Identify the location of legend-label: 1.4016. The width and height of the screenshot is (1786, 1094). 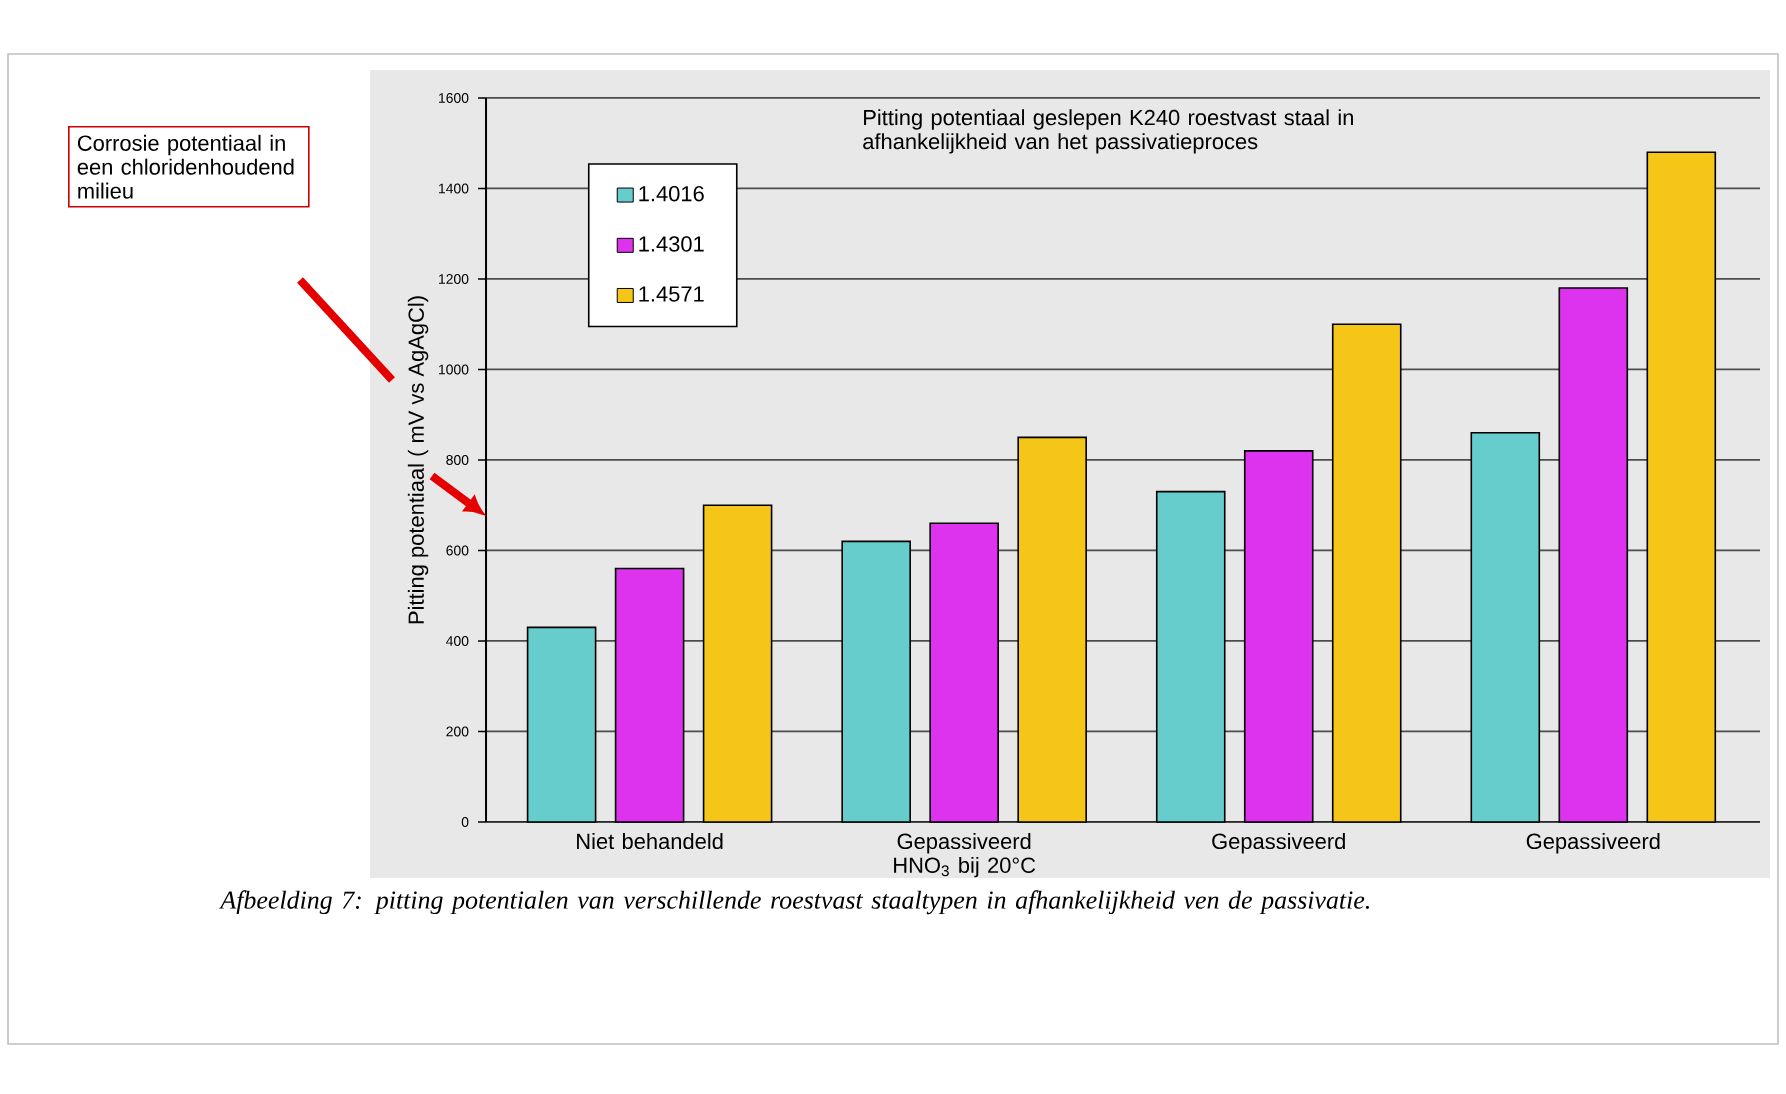
(671, 193).